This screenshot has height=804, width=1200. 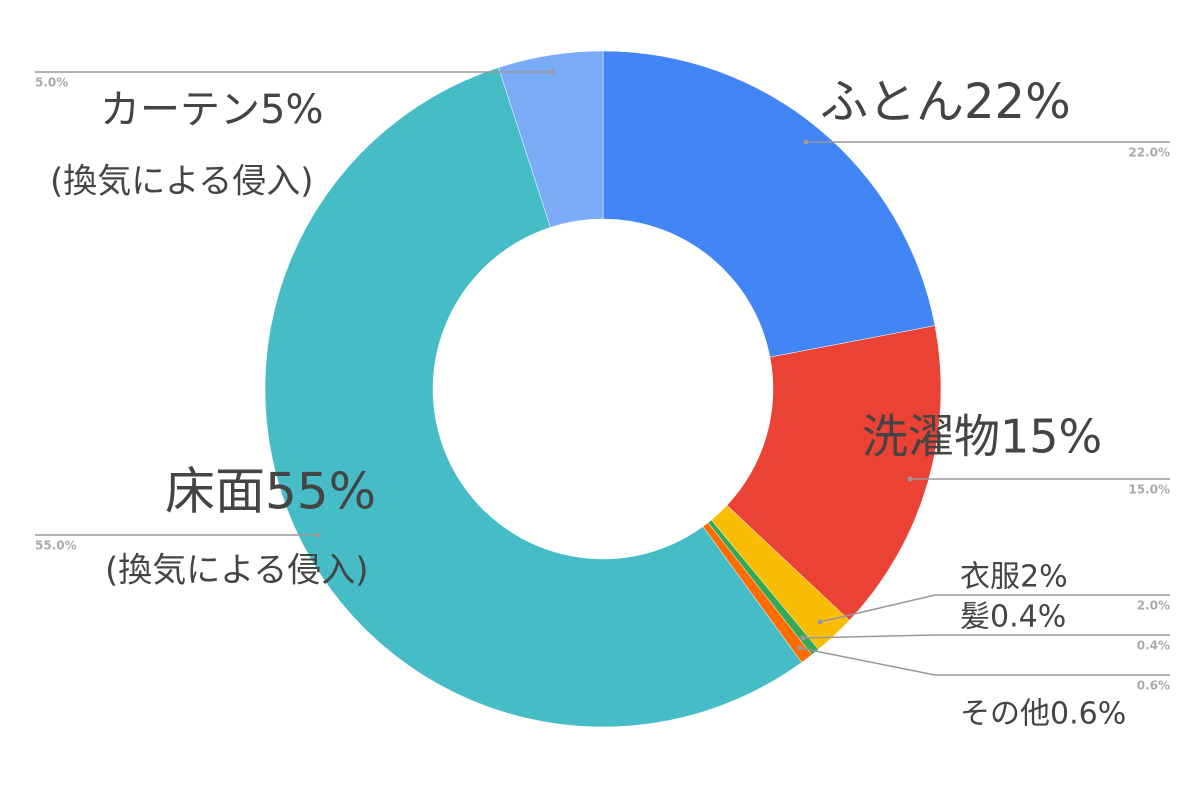 I want to click on value-label: 0.4%, so click(x=1153, y=646).